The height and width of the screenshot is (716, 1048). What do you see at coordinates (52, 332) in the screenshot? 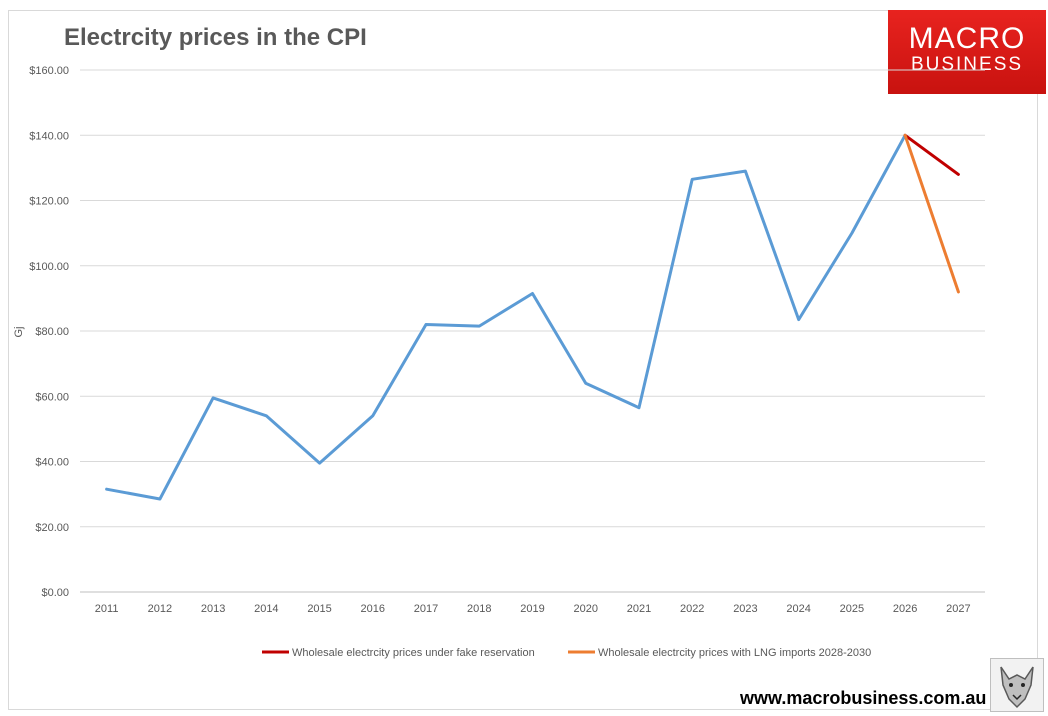
I see `y-tick-label: $80.00` at bounding box center [52, 332].